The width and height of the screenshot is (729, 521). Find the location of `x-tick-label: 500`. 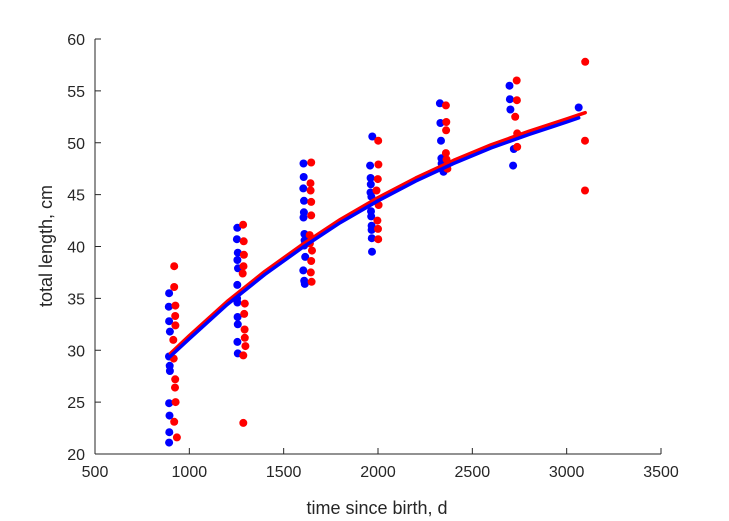

x-tick-label: 500 is located at coordinates (95, 472).